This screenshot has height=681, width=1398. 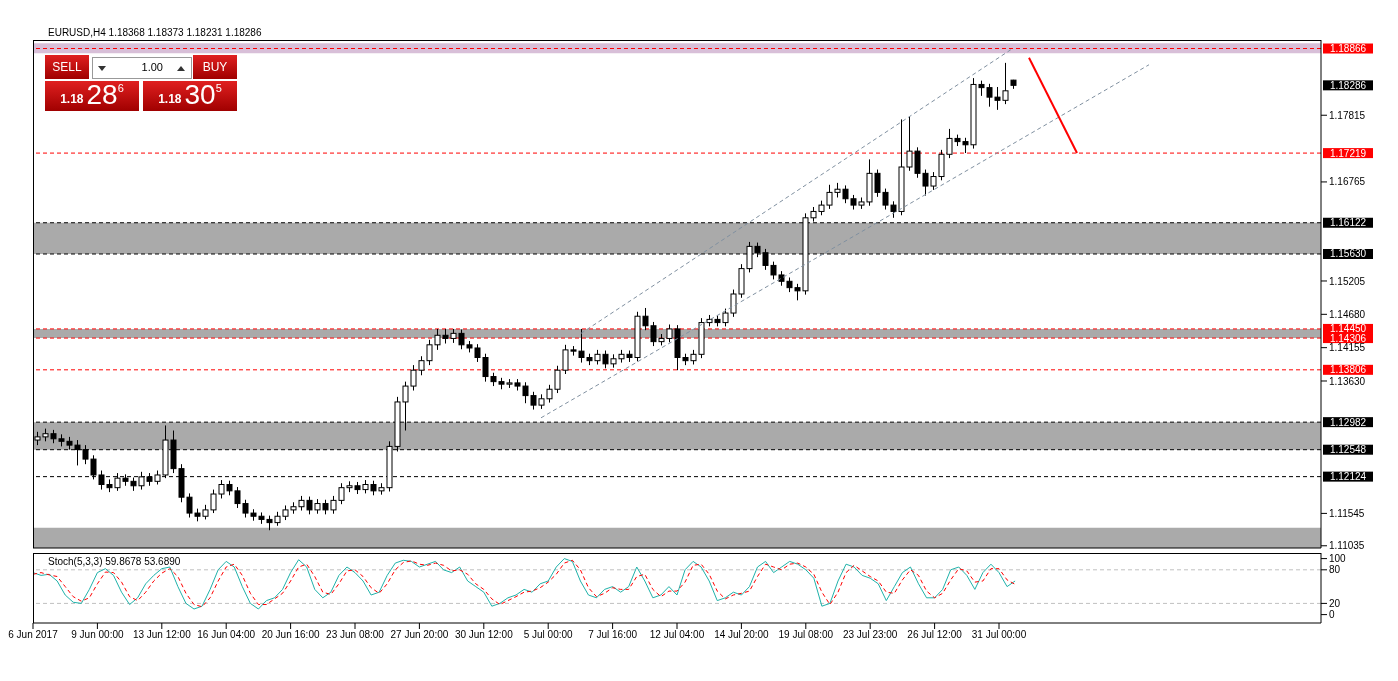 What do you see at coordinates (1347, 115) in the screenshot?
I see `y-tick-label: 1.17815` at bounding box center [1347, 115].